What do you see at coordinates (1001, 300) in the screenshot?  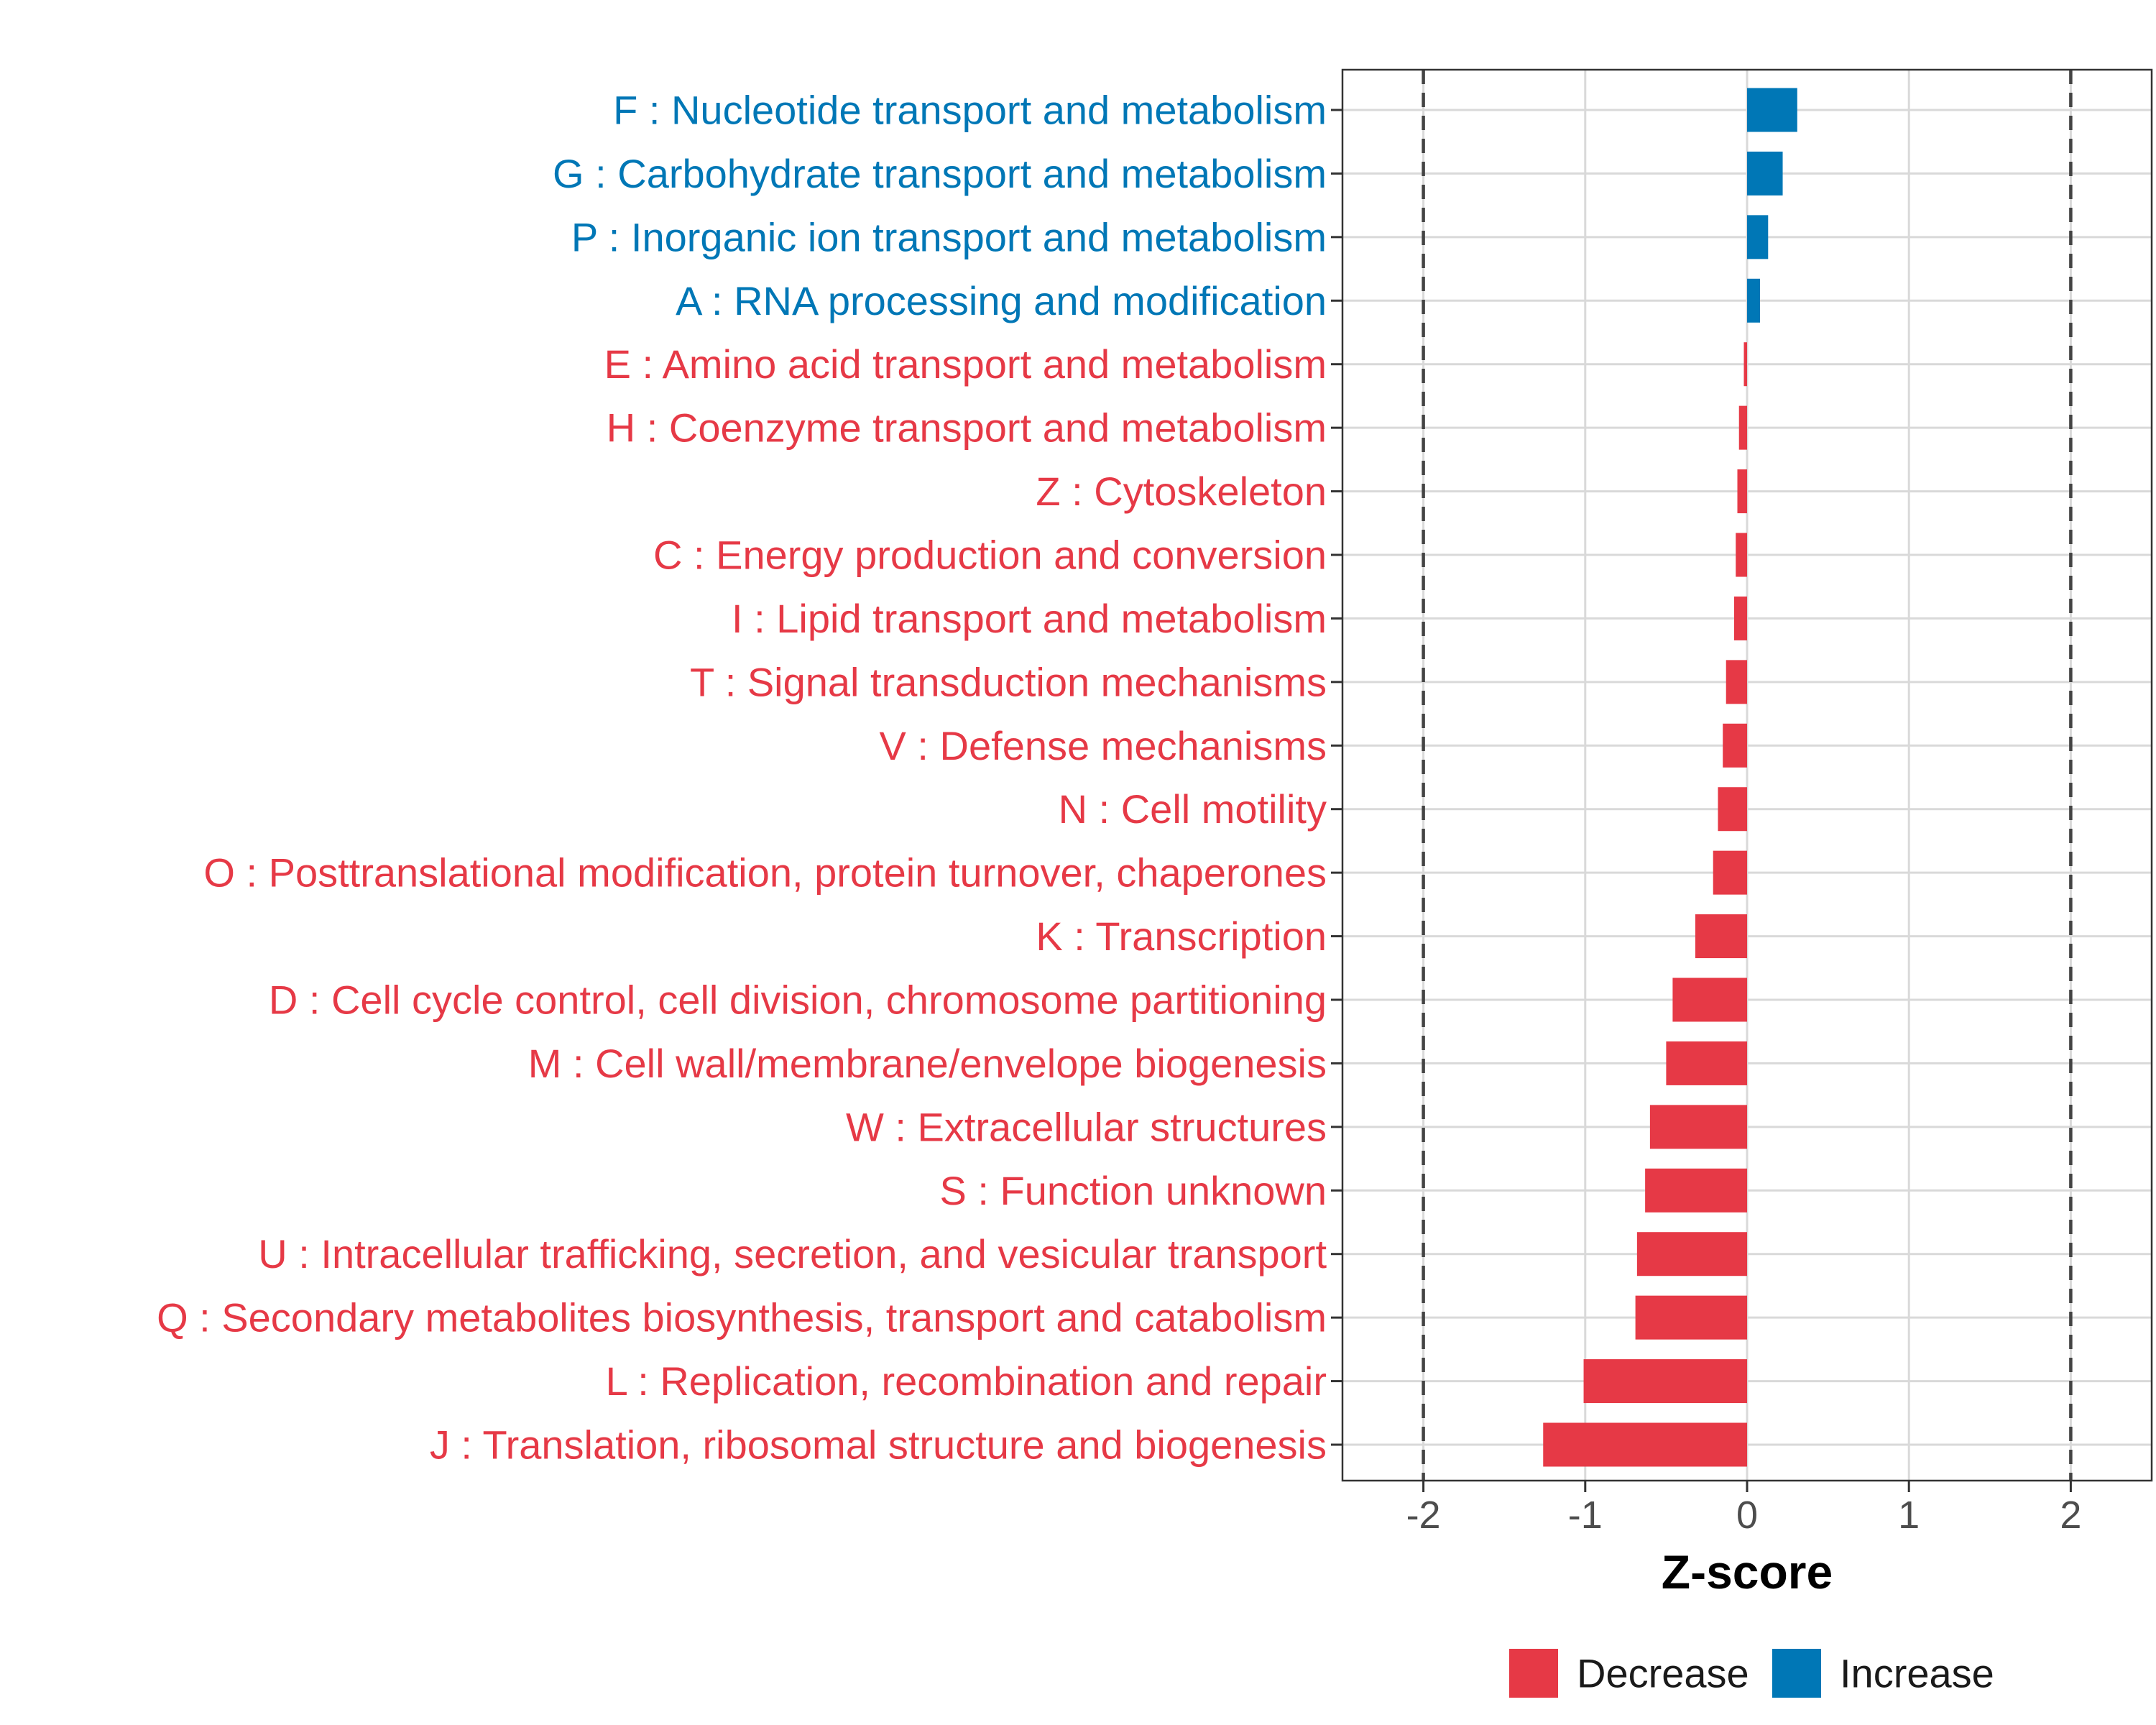 I see `y-tick-label: A : RNA processing and modification` at bounding box center [1001, 300].